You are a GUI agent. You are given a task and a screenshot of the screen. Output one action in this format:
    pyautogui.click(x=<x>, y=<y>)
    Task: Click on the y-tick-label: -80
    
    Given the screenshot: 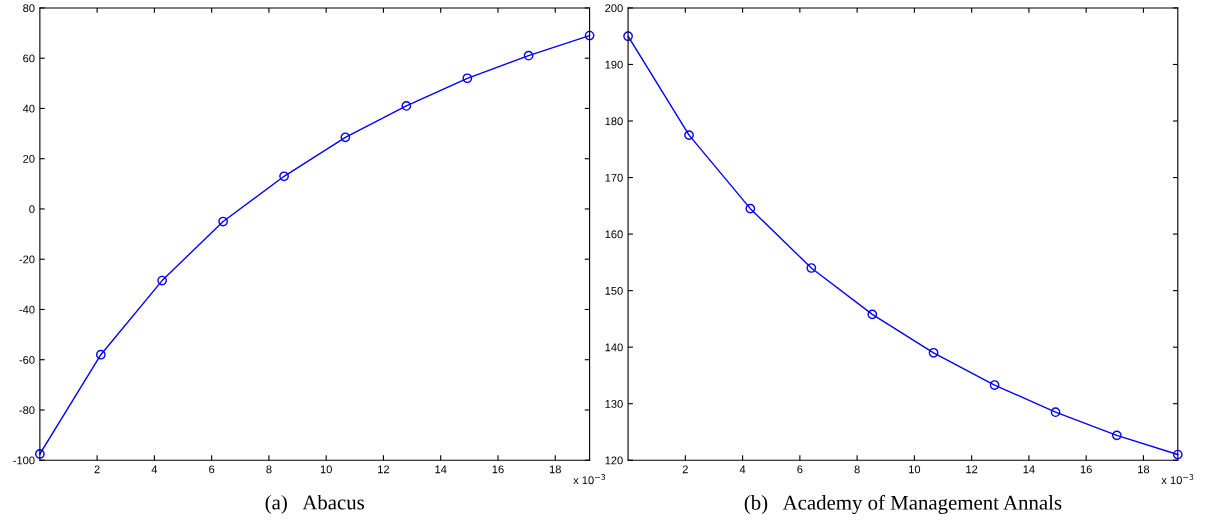 What is the action you would take?
    pyautogui.click(x=27, y=410)
    